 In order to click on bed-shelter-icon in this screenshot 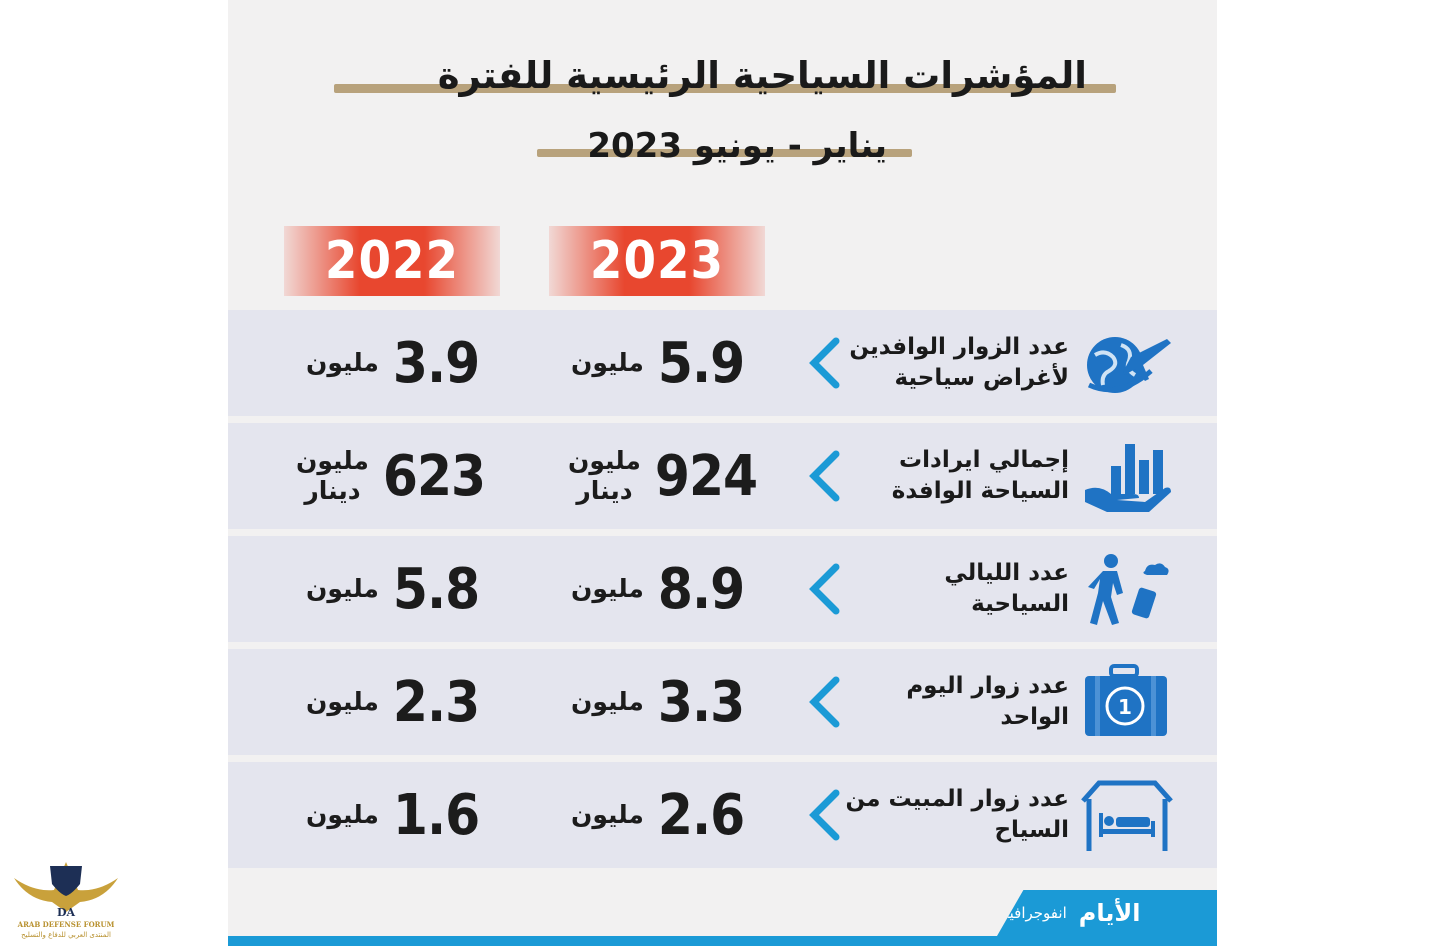, I will do `click(1127, 815)`.